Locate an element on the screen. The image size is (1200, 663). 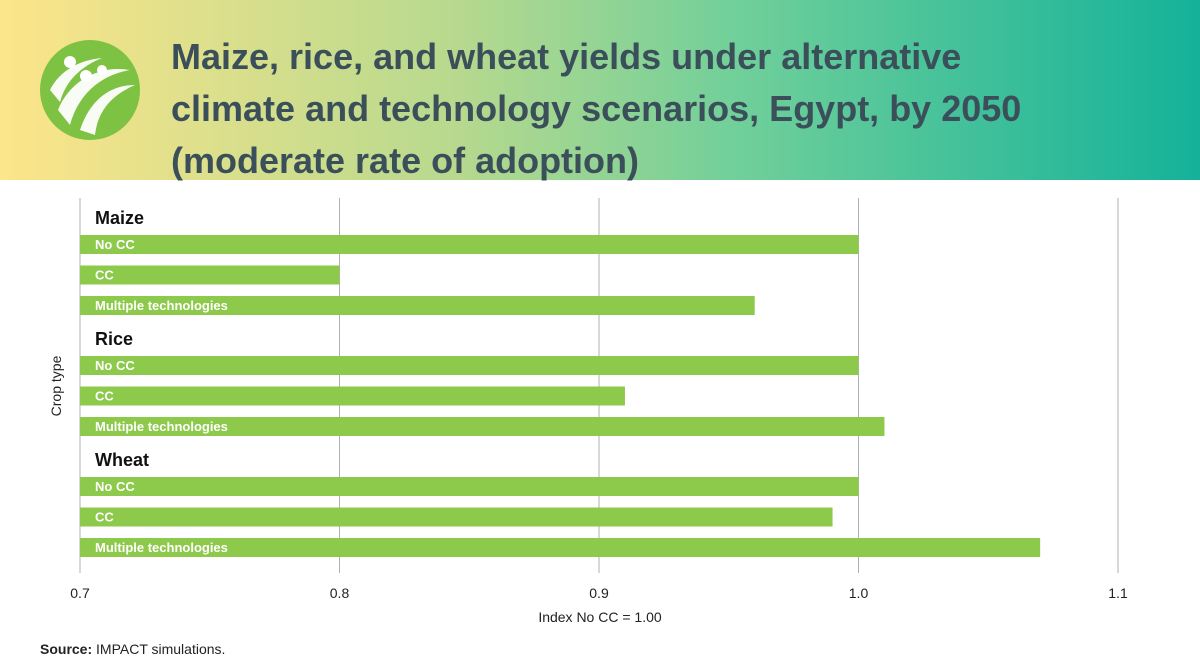
title-line-3: (moderate rate of adoption) is located at coordinates (405, 160).